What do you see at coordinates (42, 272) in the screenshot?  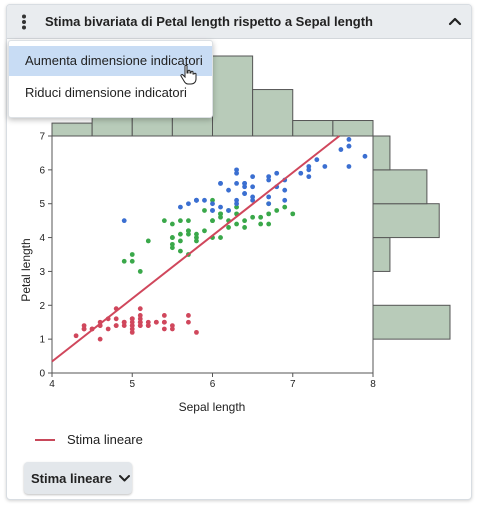 I see `y-tick-label: 3` at bounding box center [42, 272].